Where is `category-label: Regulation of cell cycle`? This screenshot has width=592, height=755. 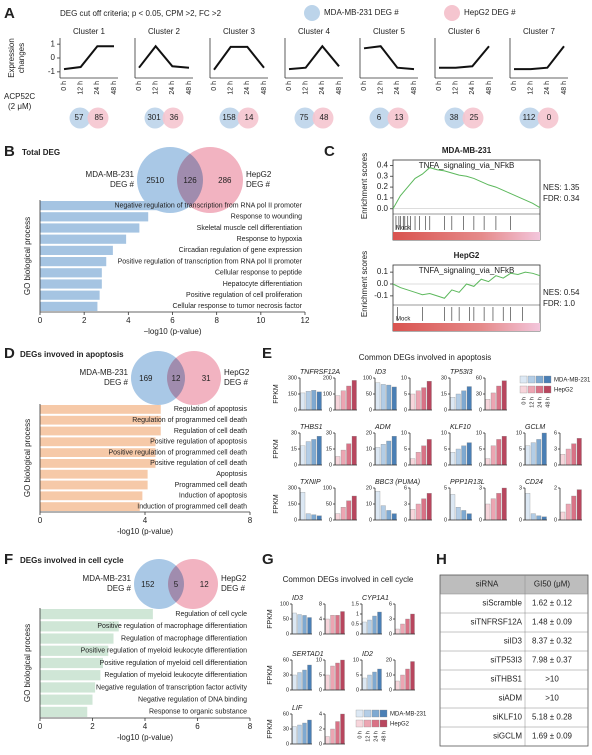 category-label: Regulation of cell cycle is located at coordinates (211, 614).